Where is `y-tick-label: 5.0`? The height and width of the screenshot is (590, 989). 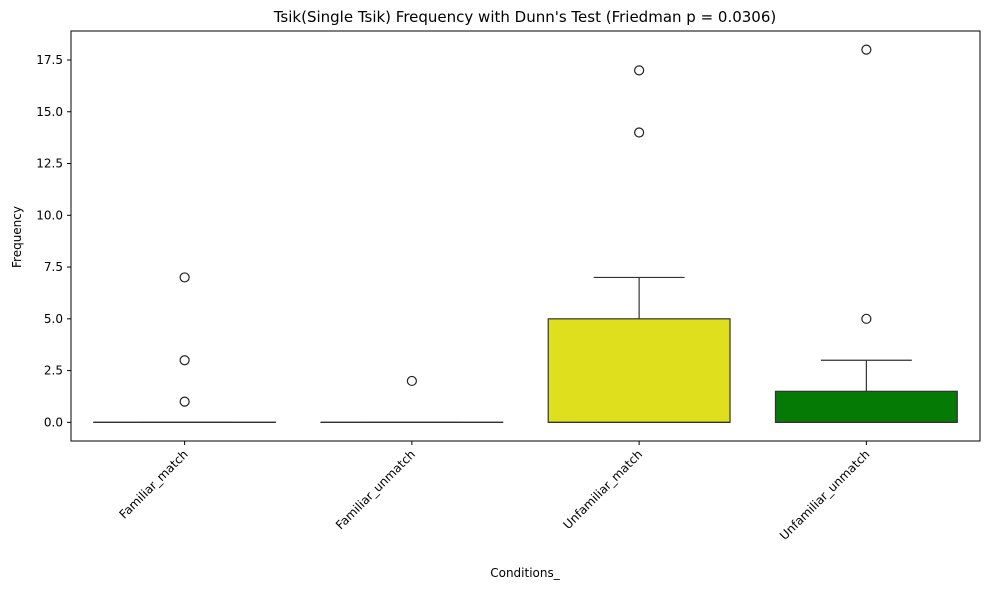
y-tick-label: 5.0 is located at coordinates (53, 319).